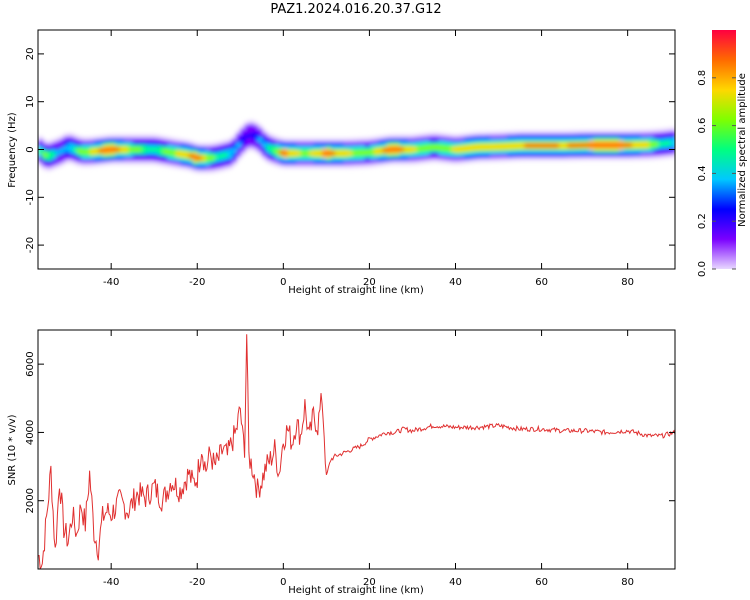 This screenshot has height=600, width=750. What do you see at coordinates (30, 363) in the screenshot?
I see `y-tick-label: 6000` at bounding box center [30, 363].